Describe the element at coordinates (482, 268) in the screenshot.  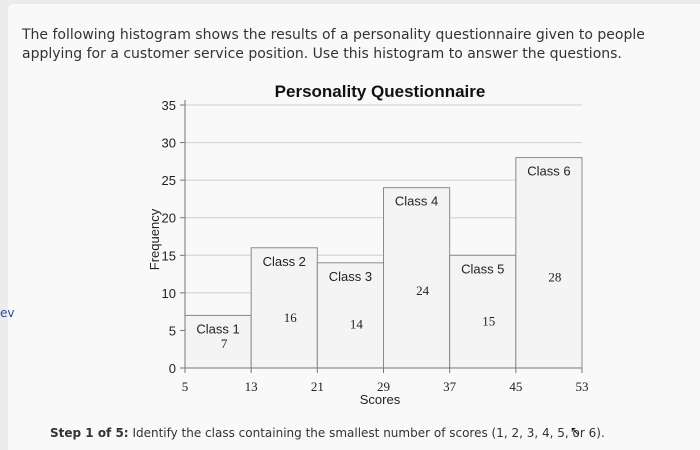
I see `bar-class-label: Class 5` at that location.